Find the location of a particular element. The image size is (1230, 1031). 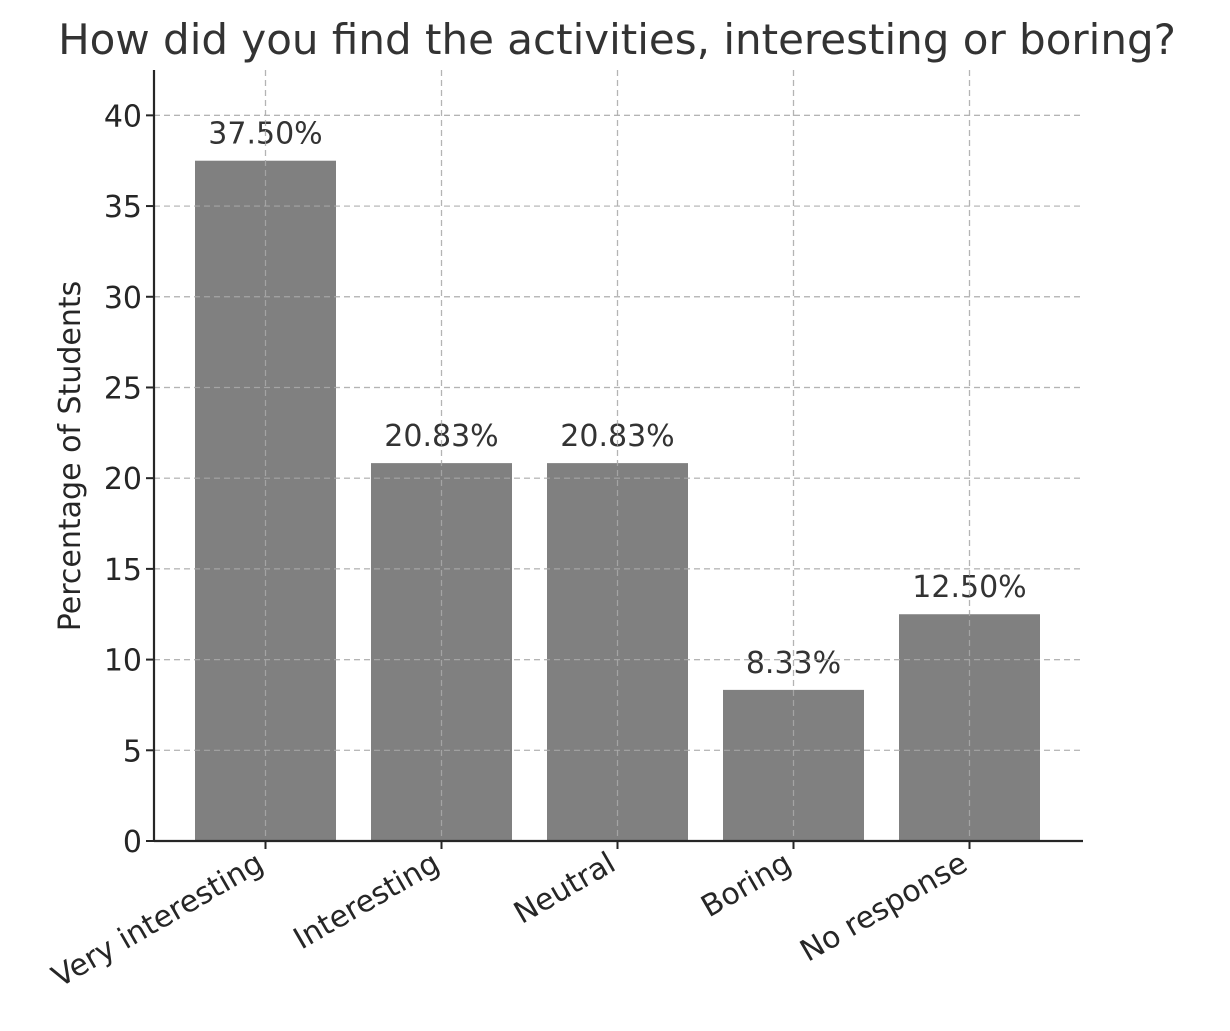

y-tick-label: 0 is located at coordinates (132, 842).